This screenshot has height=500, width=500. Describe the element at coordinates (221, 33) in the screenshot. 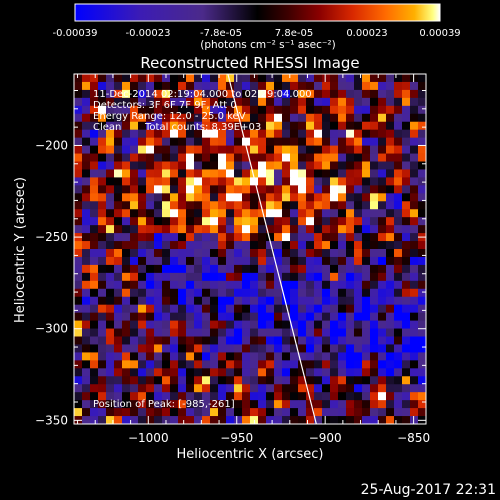

I see `colorbar-tick-label: -7.8e-05` at that location.